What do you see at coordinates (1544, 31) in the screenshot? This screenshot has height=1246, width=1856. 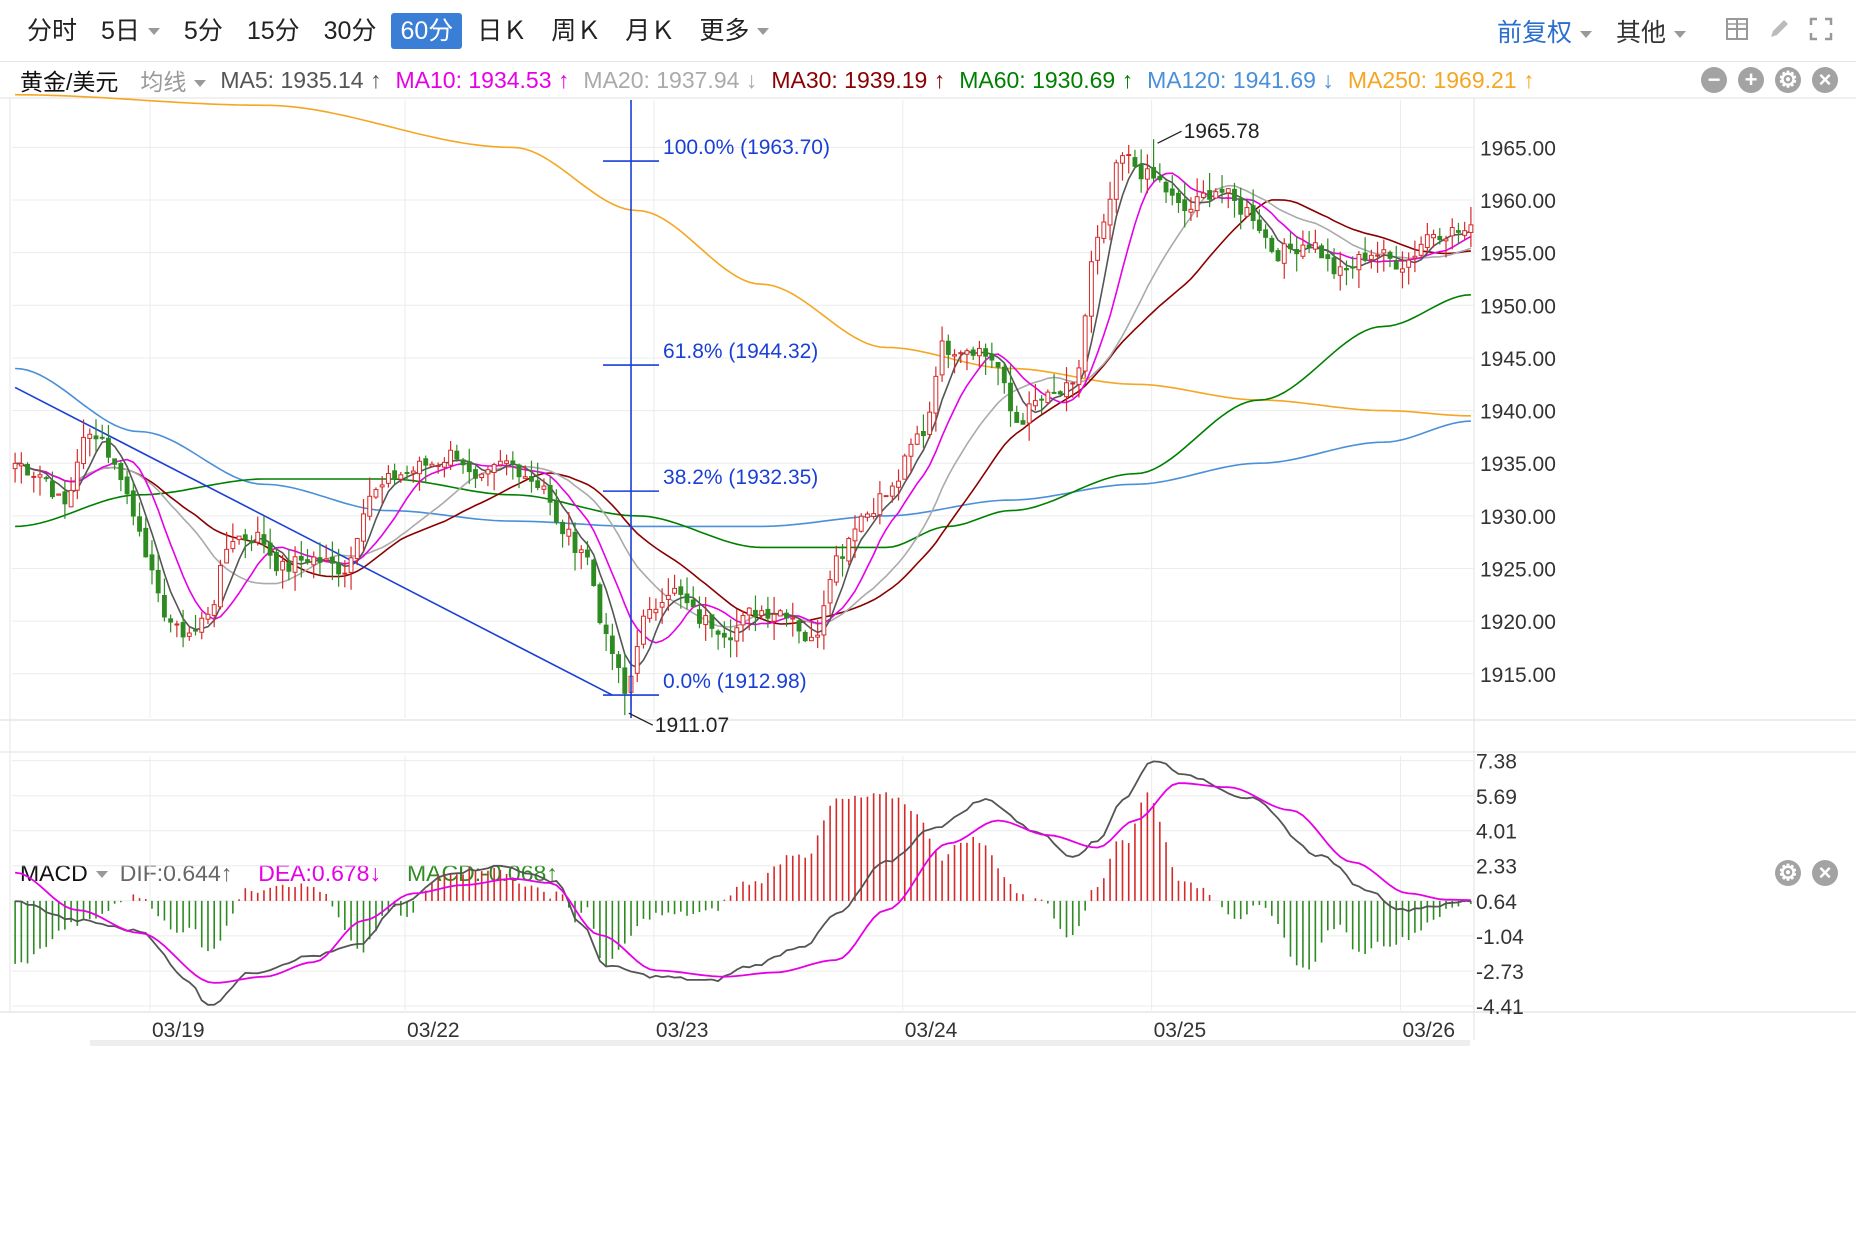 I see `adjust-dropdown: 前复权` at bounding box center [1544, 31].